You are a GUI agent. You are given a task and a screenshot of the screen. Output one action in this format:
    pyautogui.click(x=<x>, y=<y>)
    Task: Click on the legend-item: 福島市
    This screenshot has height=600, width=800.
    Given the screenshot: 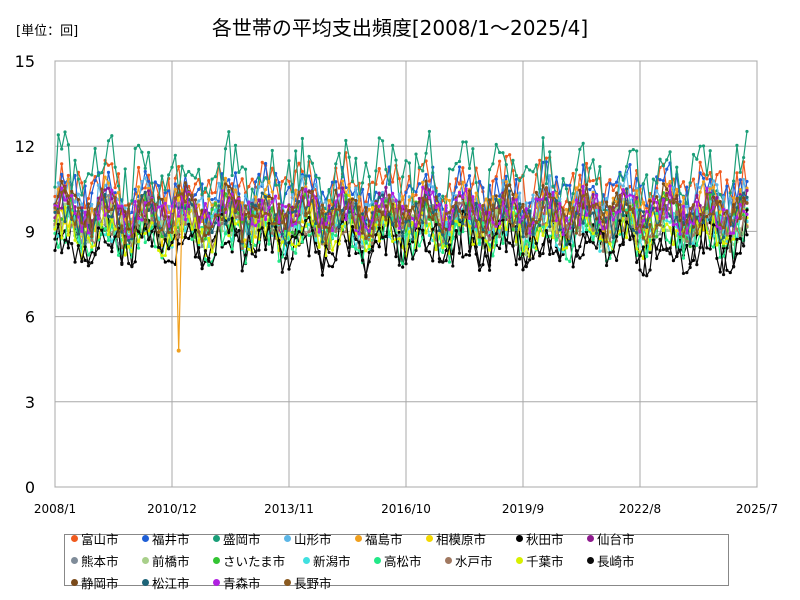 What is the action you would take?
    pyautogui.click(x=390, y=538)
    